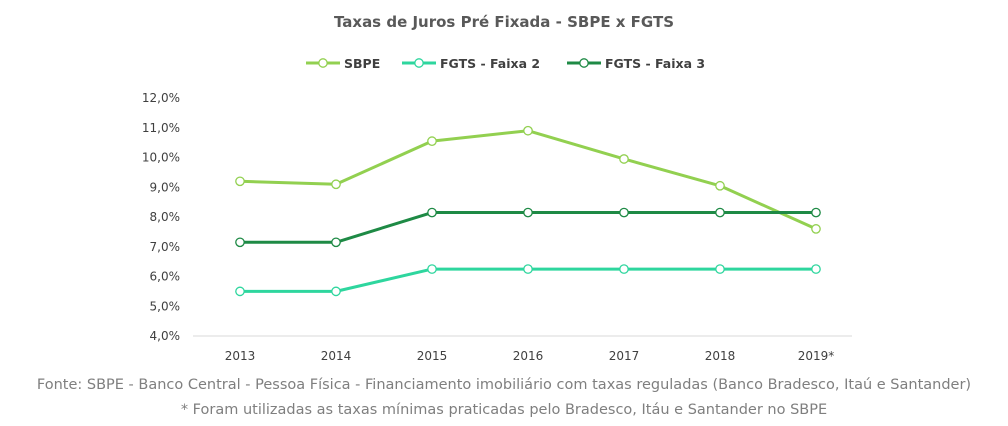  Describe the element at coordinates (161, 98) in the screenshot. I see `y-tick-label: 12,0%` at that location.